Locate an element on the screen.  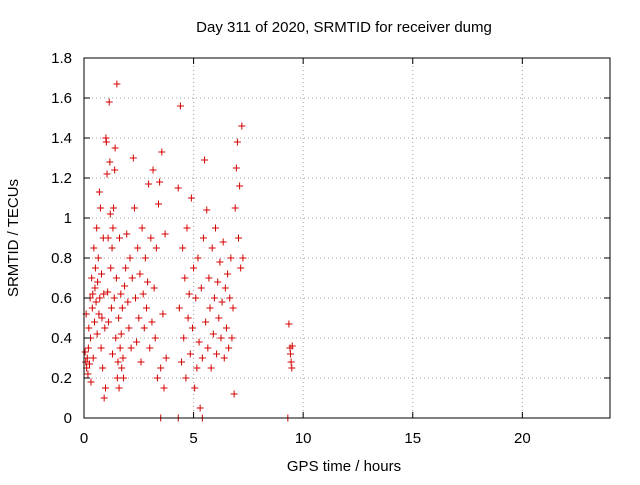
x-tick-label: 20 is located at coordinates (522, 438).